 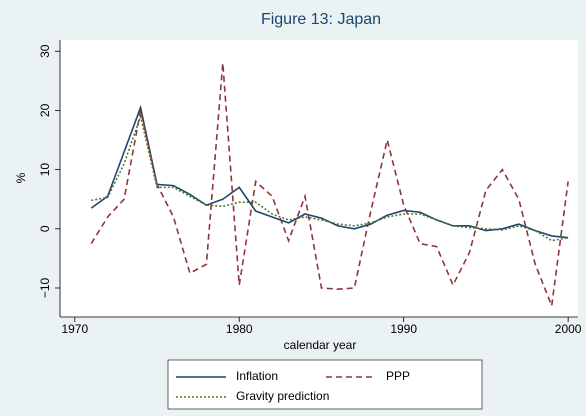 I want to click on x-tick-label: 1980, so click(x=239, y=329).